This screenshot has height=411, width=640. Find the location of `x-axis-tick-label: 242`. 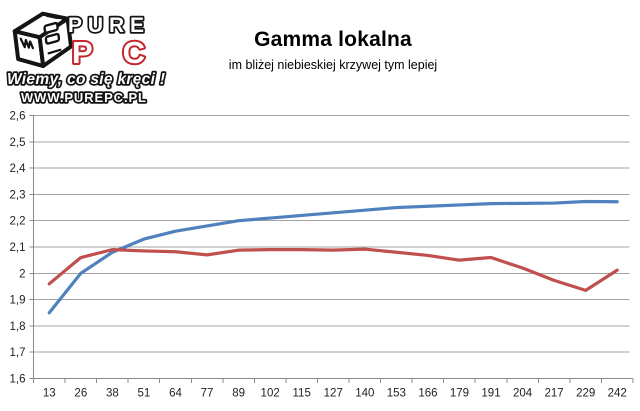

x-axis-tick-label: 242 is located at coordinates (617, 394).